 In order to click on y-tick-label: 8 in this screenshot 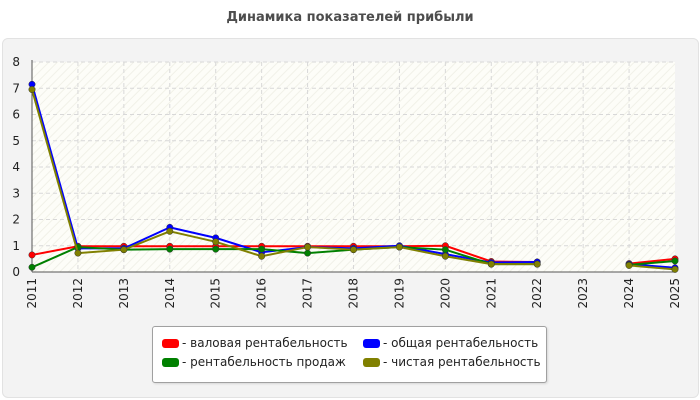, I will do `click(16, 62)`.